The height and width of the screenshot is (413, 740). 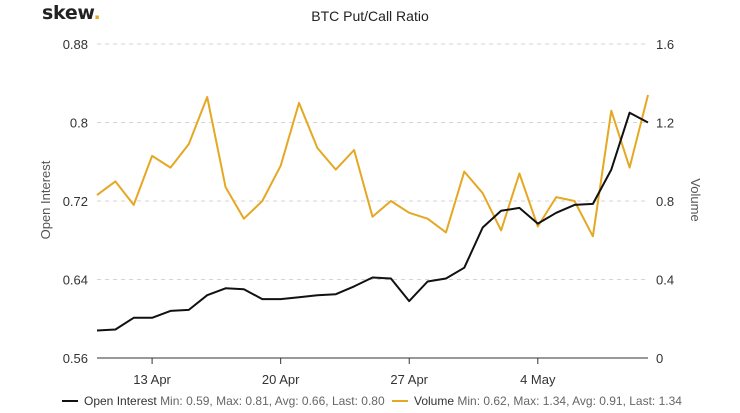 I want to click on y-left-tick-label: 0.88, so click(x=75, y=44).